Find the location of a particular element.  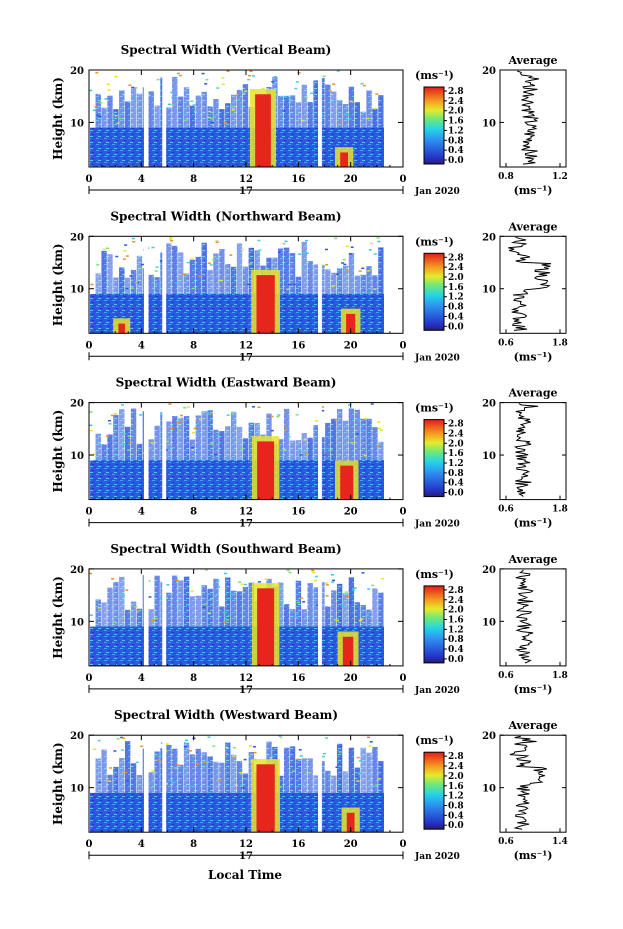

panel-title: Spectral Width (Westward Beam) is located at coordinates (226, 715).